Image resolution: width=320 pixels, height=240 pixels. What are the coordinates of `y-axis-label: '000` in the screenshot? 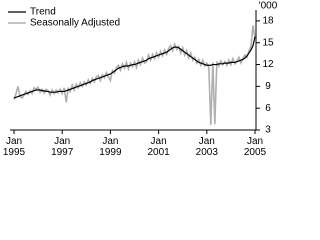 It's located at (268, 6).